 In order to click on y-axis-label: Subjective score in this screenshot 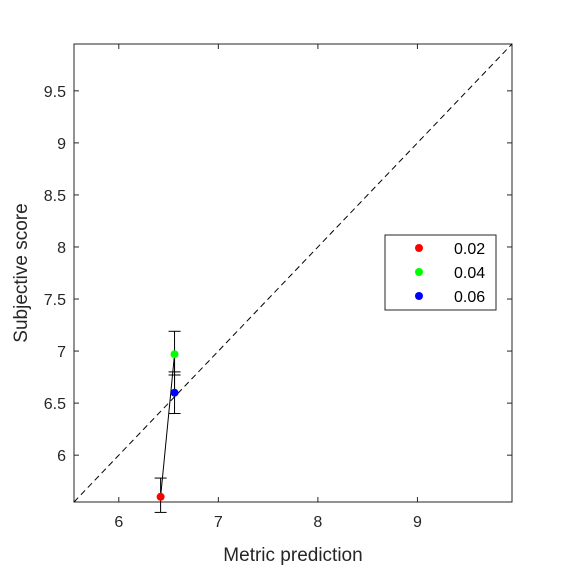, I will do `click(21, 272)`.